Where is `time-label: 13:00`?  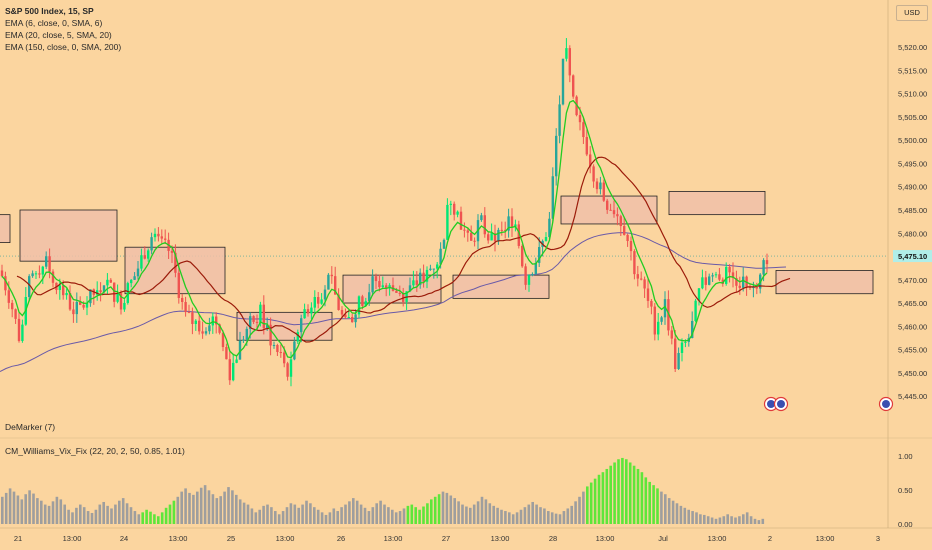
time-label: 13:00 is located at coordinates (393, 538).